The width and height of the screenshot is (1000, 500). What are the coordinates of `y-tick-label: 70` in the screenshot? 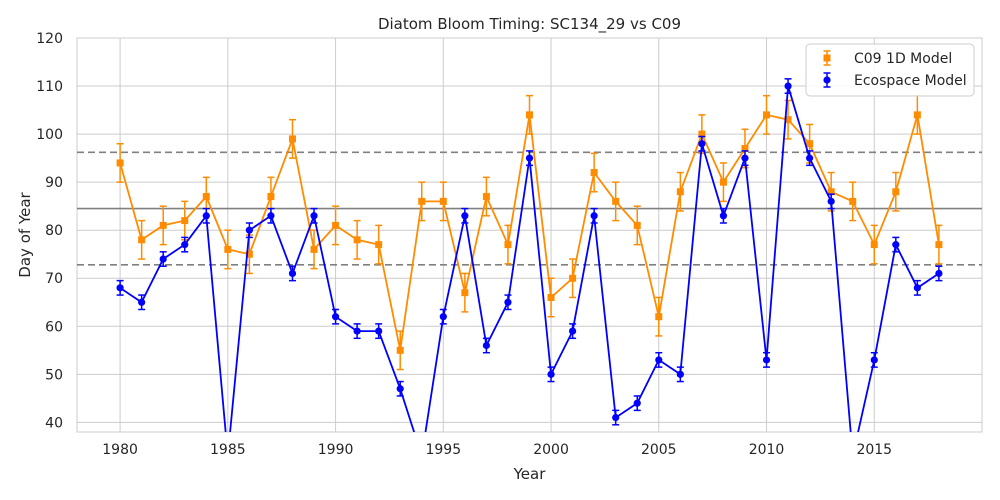 It's located at (54, 279).